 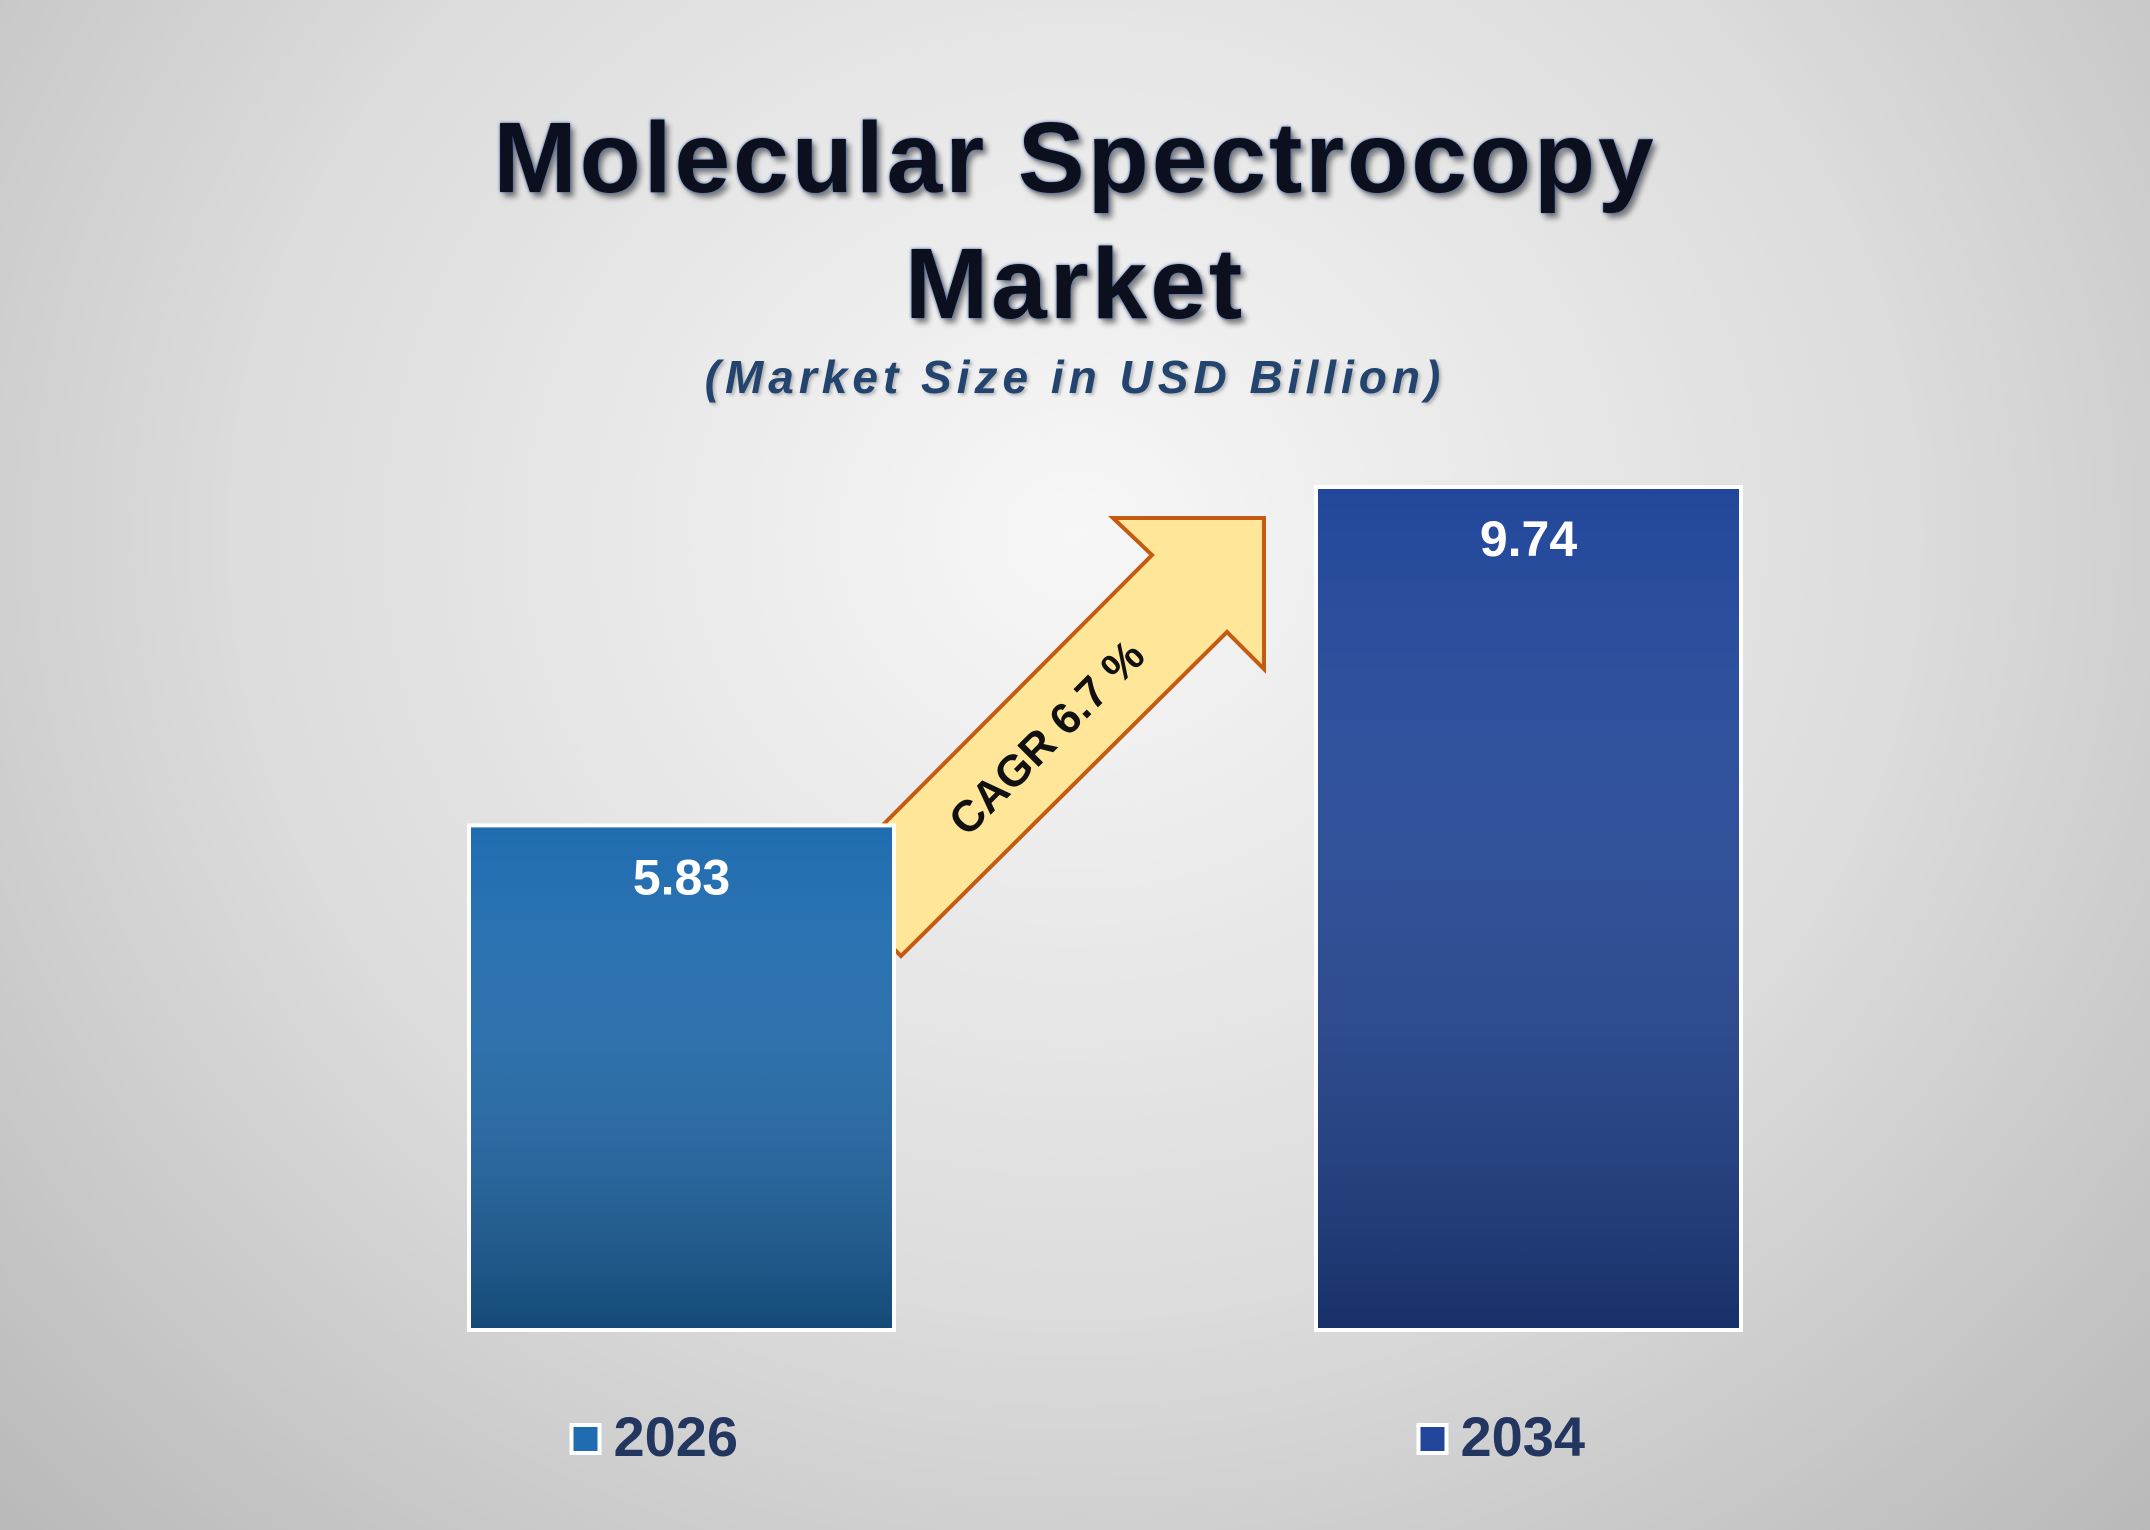 I want to click on data-label: 5.83, so click(x=681, y=878).